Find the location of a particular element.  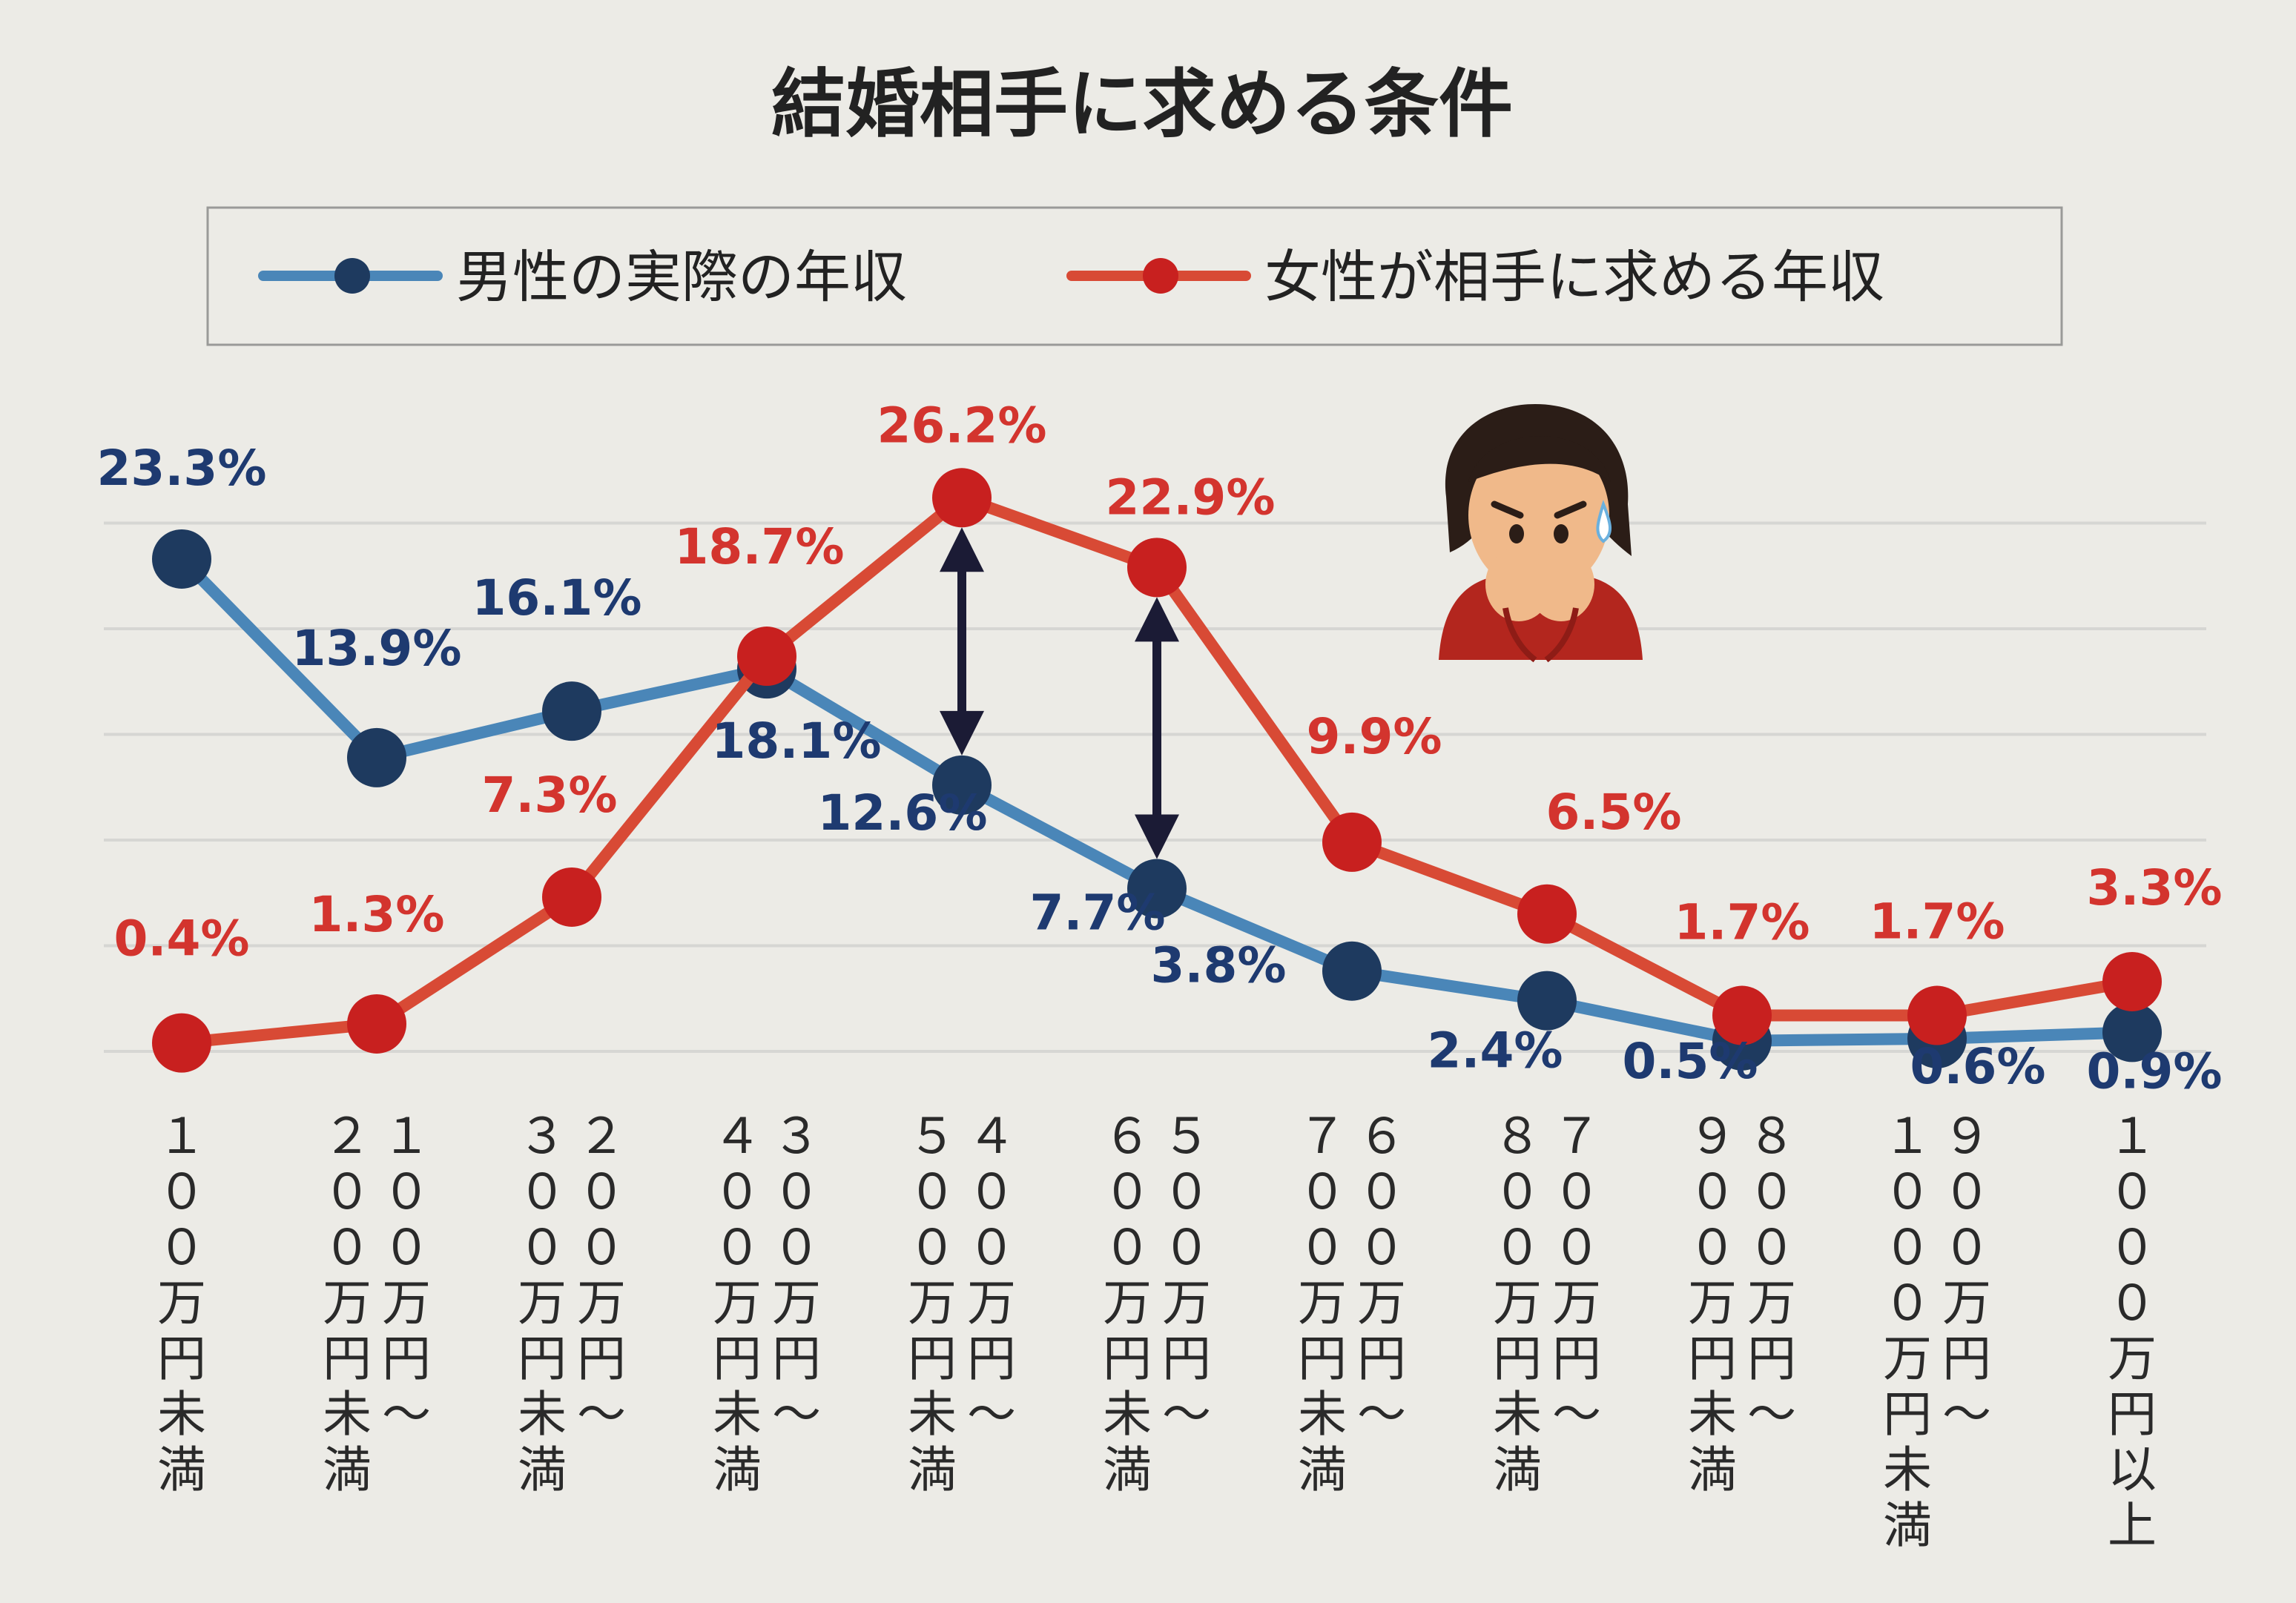

legend-box is located at coordinates (1134, 276).